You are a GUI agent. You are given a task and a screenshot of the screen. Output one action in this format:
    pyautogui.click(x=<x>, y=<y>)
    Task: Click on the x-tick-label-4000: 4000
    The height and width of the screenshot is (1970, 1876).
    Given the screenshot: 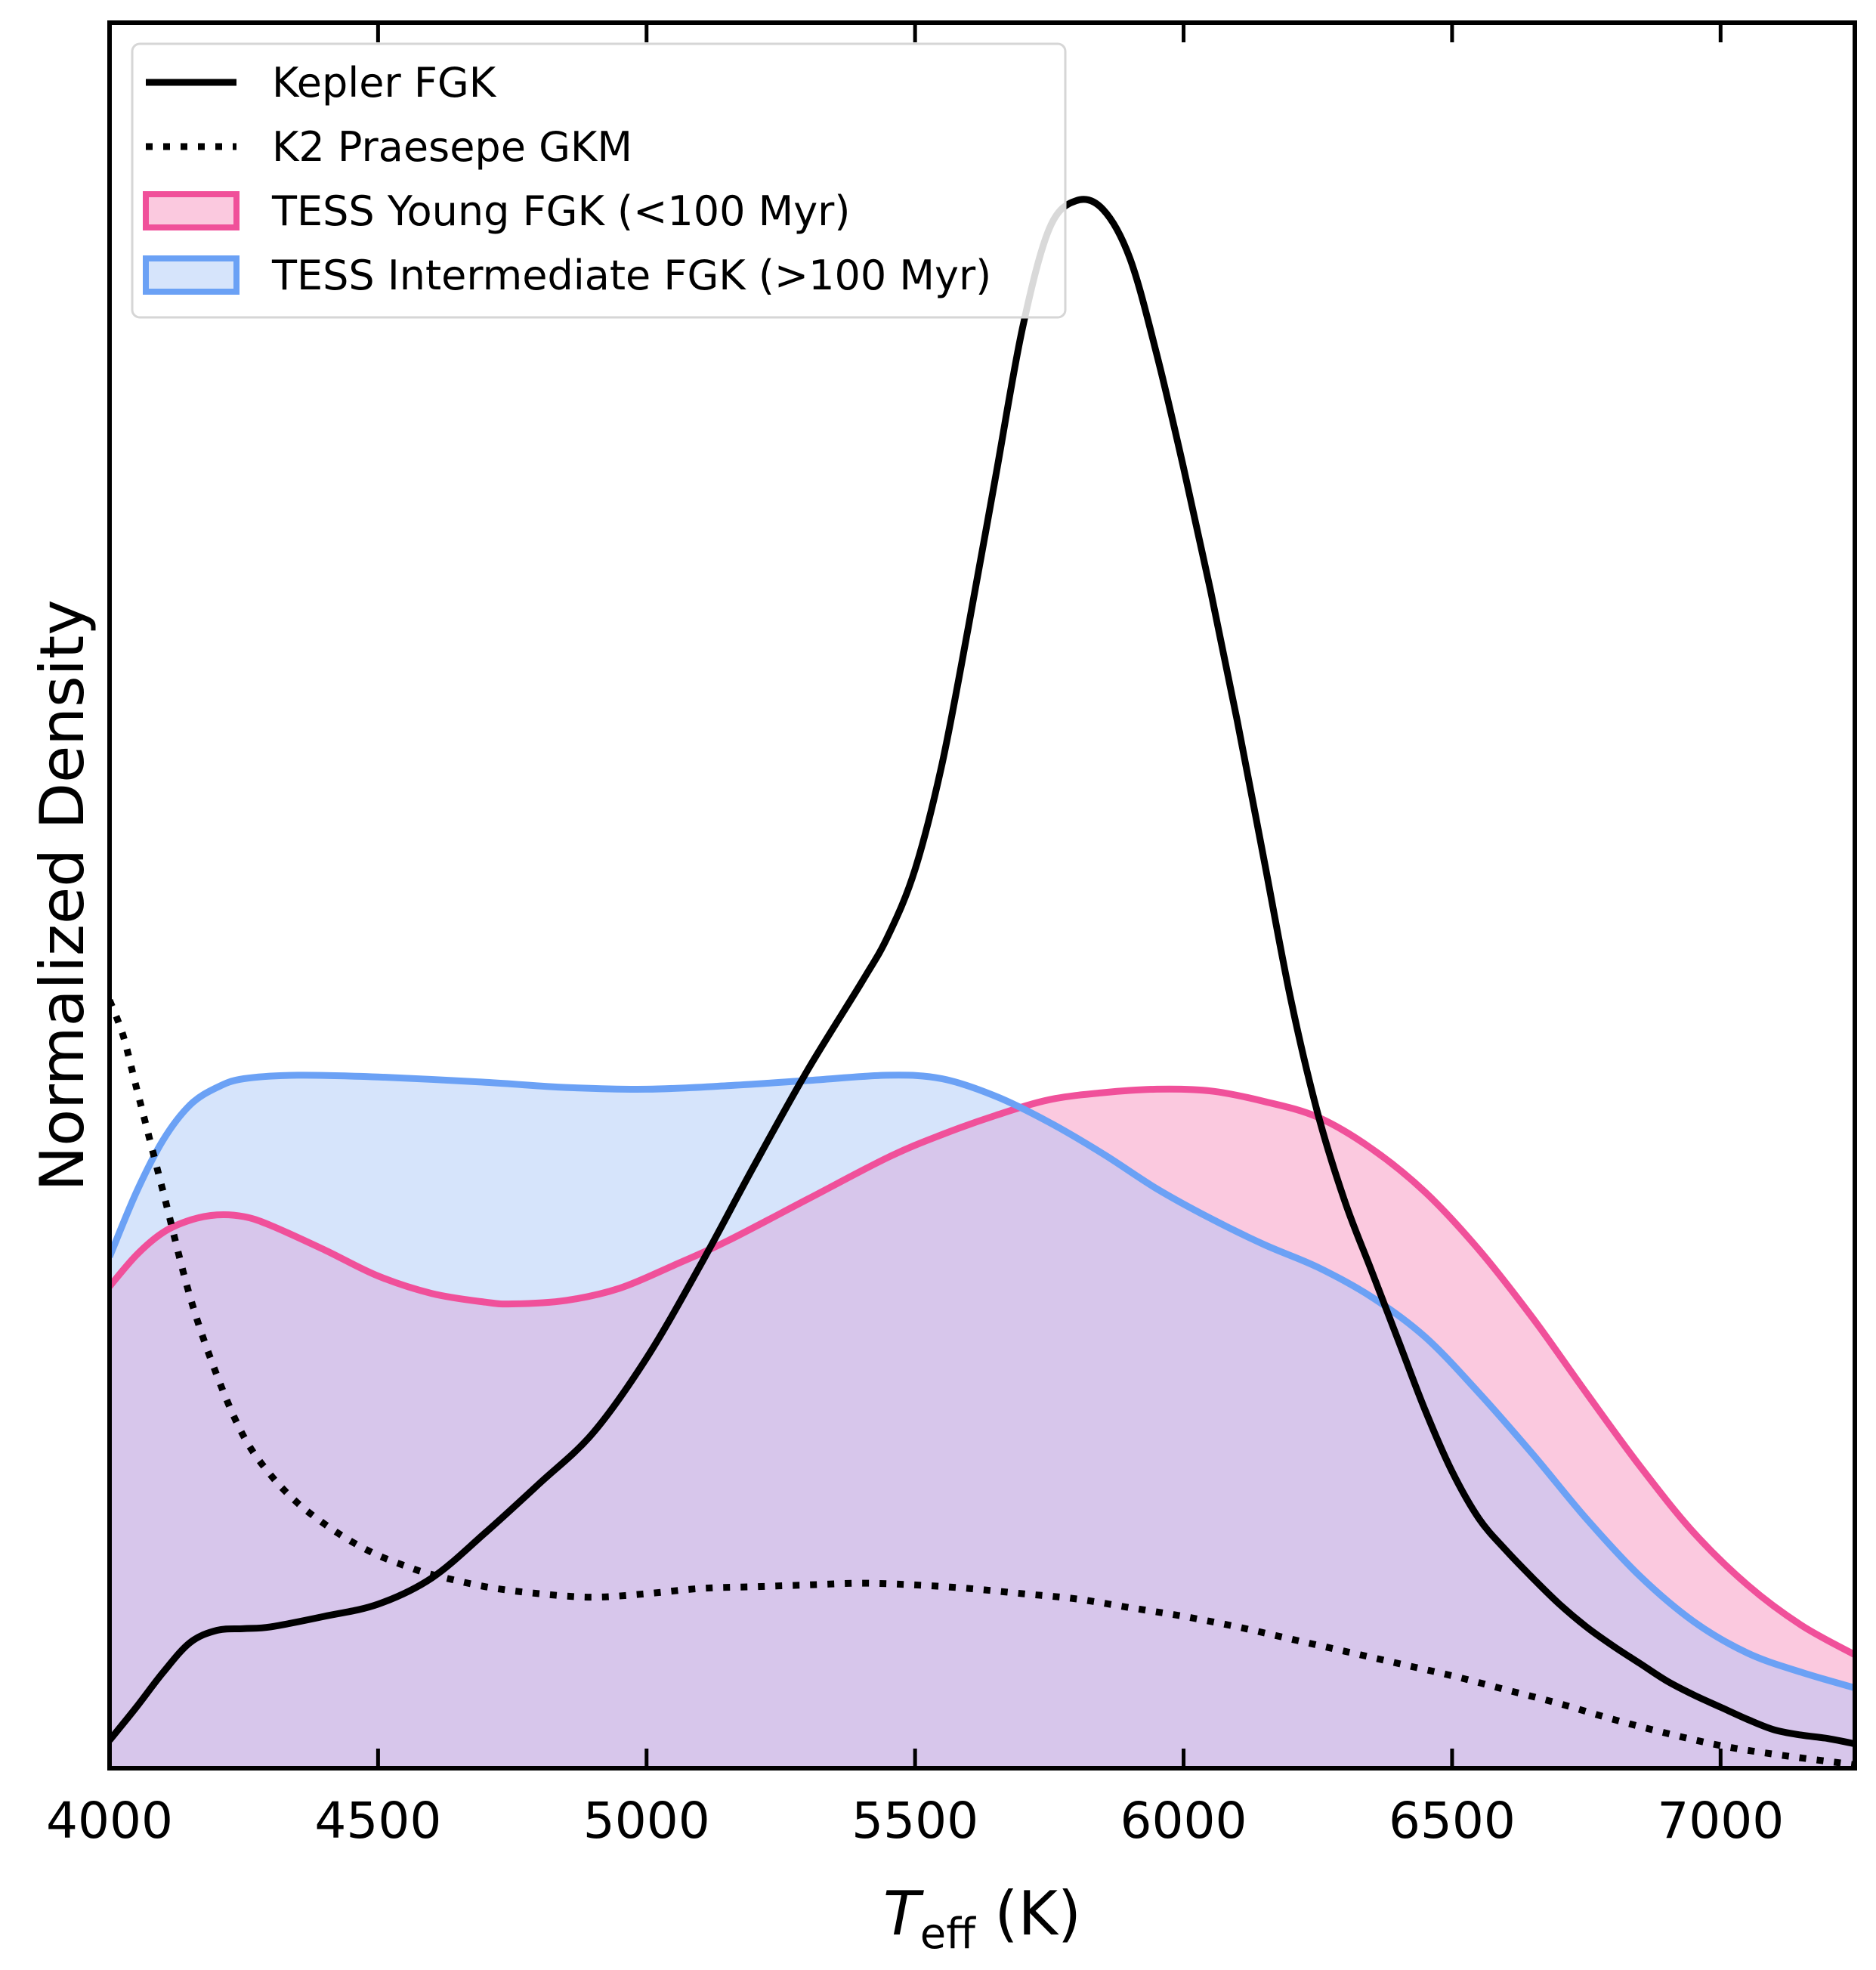 What is the action you would take?
    pyautogui.click(x=109, y=1821)
    